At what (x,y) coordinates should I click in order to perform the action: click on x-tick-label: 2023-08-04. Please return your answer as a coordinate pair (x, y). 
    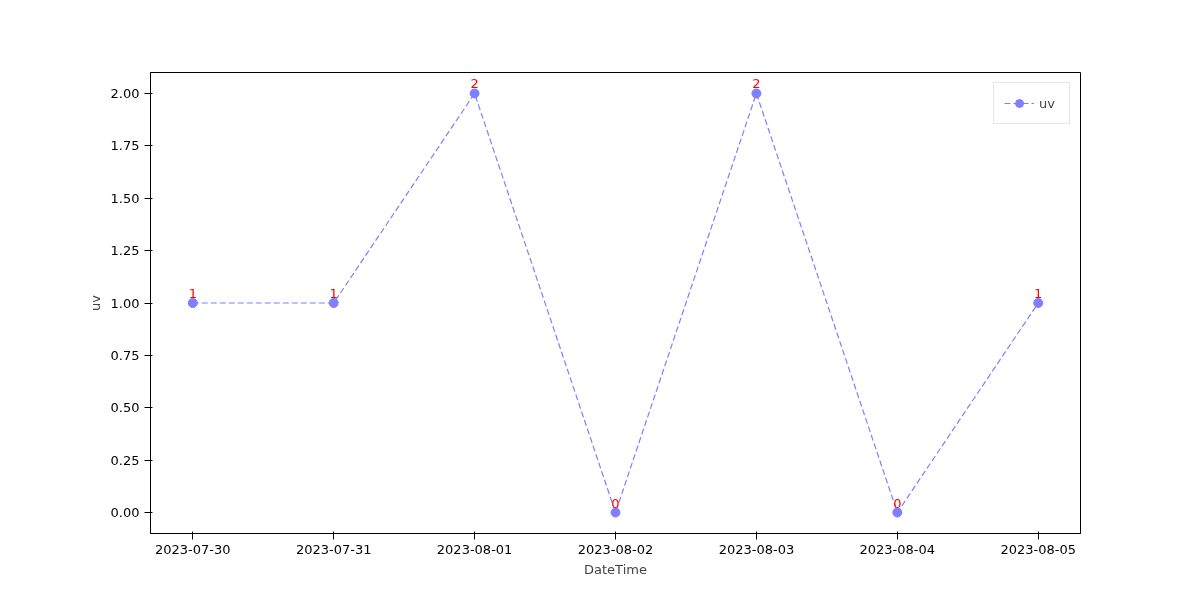
    Looking at the image, I should click on (897, 549).